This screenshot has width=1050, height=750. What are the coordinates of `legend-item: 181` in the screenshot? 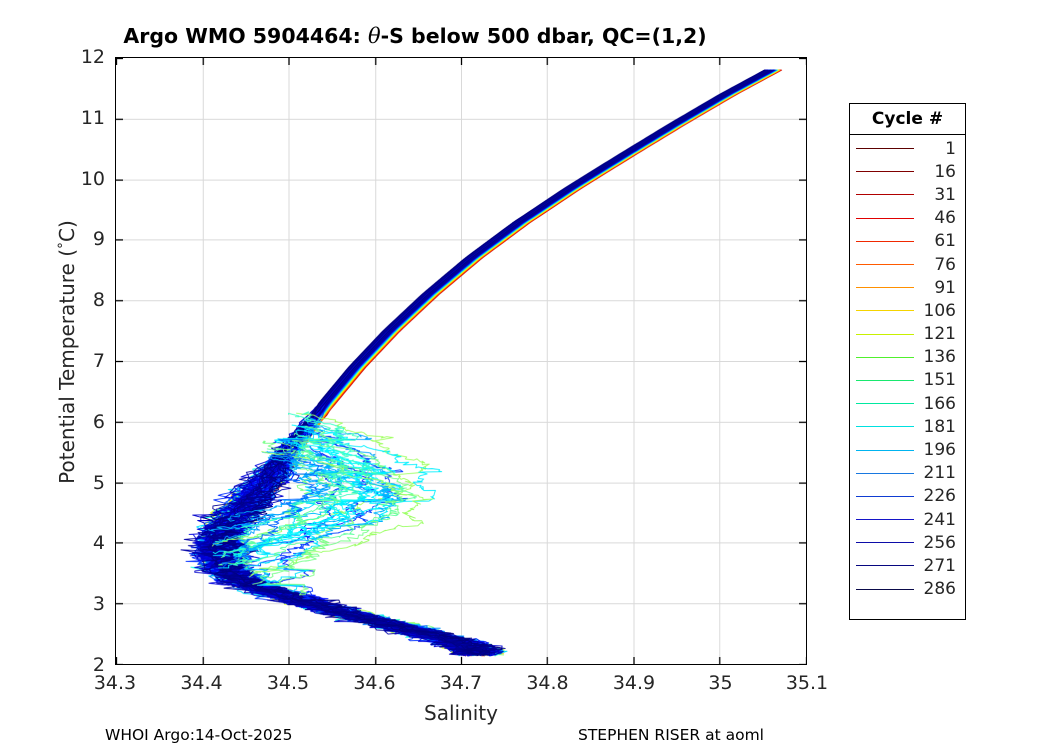 It's located at (907, 426).